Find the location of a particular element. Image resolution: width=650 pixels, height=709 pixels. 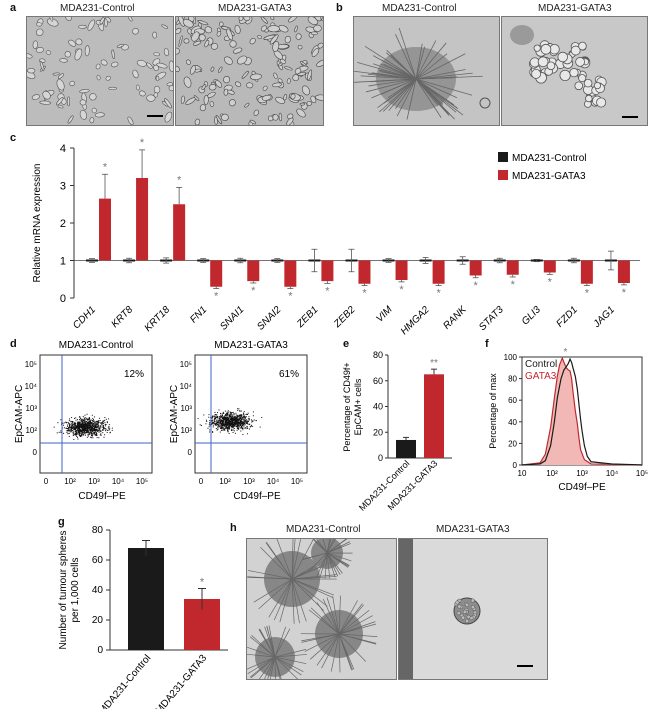

significance-marker: * is located at coordinates (401, 290).